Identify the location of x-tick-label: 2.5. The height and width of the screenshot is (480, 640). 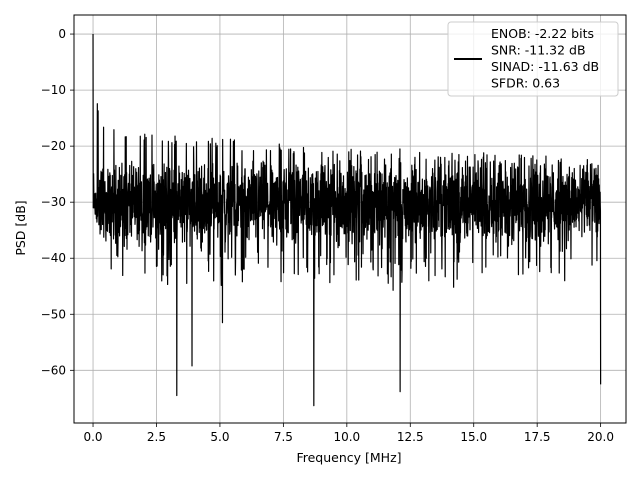
(156, 437).